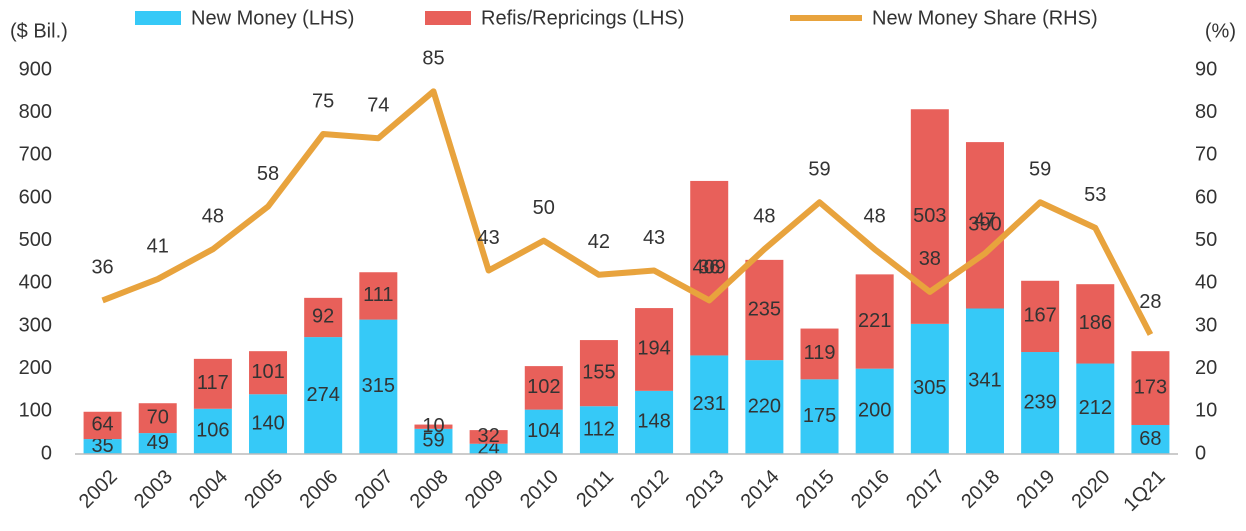 The image size is (1246, 531). What do you see at coordinates (1206, 368) in the screenshot?
I see `y2-tick-label: 20` at bounding box center [1206, 368].